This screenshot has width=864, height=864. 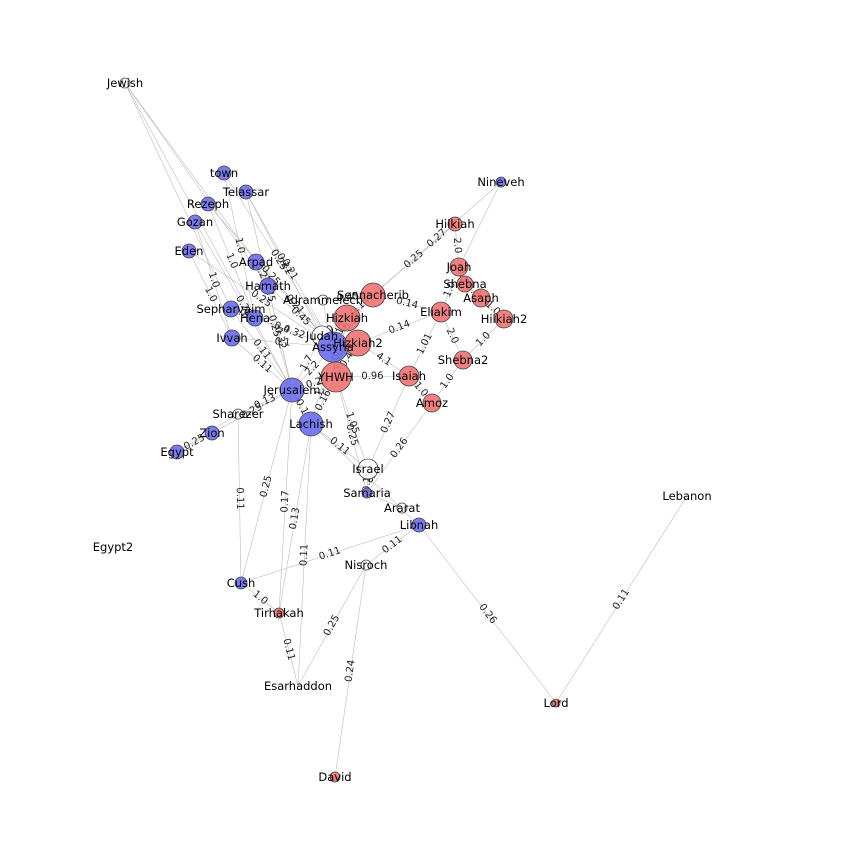 I want to click on node-israel, so click(x=368, y=469).